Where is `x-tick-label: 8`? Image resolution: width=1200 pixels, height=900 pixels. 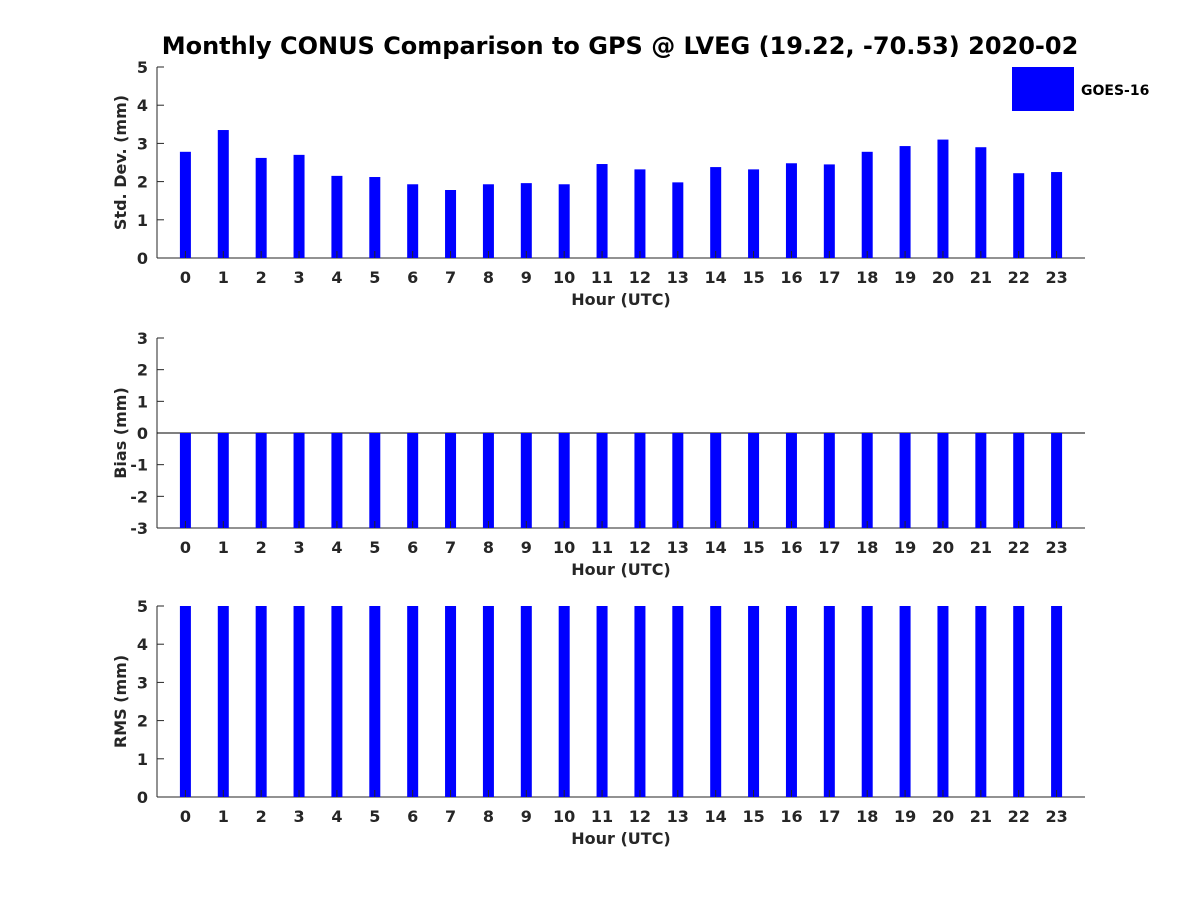
x-tick-label: 8 is located at coordinates (488, 277).